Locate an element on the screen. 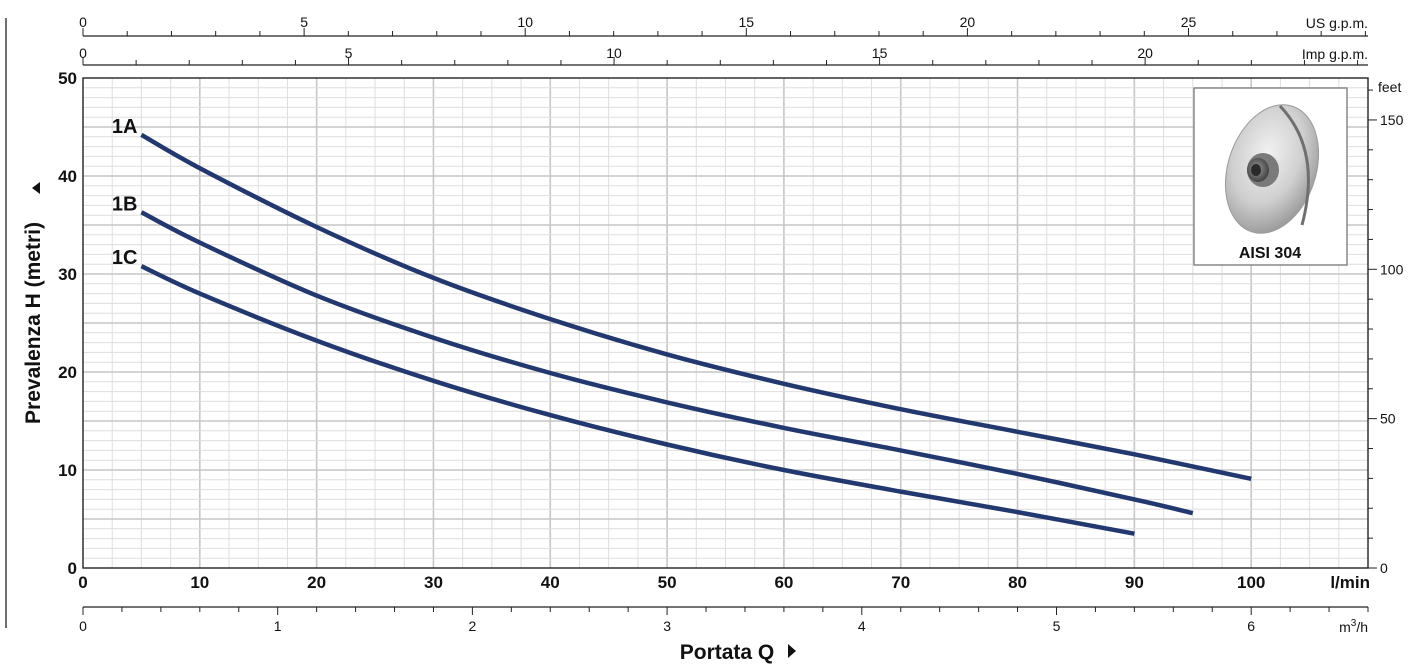 This screenshot has height=668, width=1422. m3h-tick-label: 5 is located at coordinates (1057, 626).